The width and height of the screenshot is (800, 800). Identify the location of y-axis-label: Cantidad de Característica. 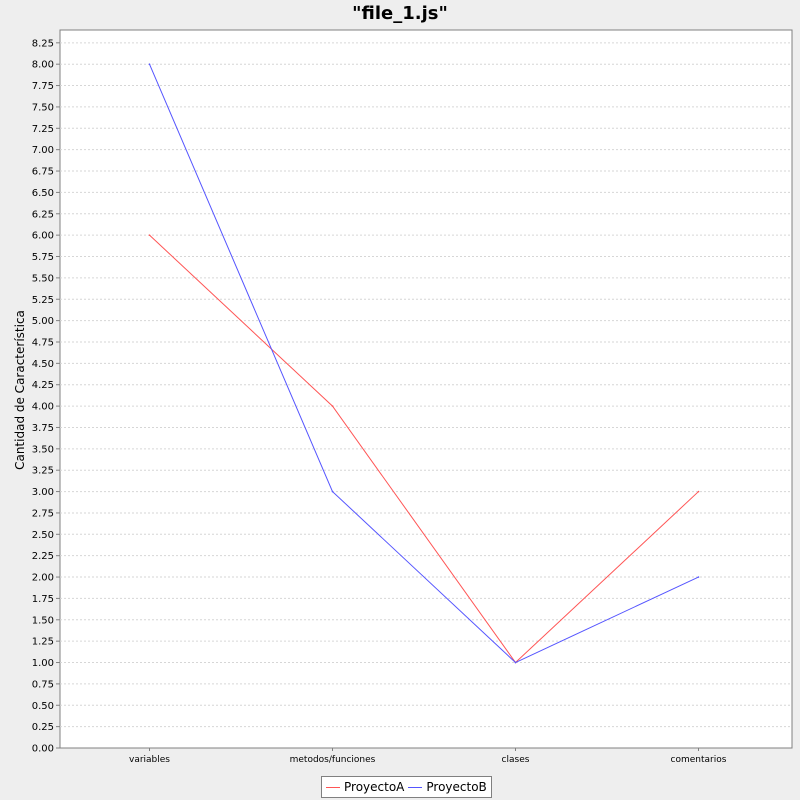
(20, 390).